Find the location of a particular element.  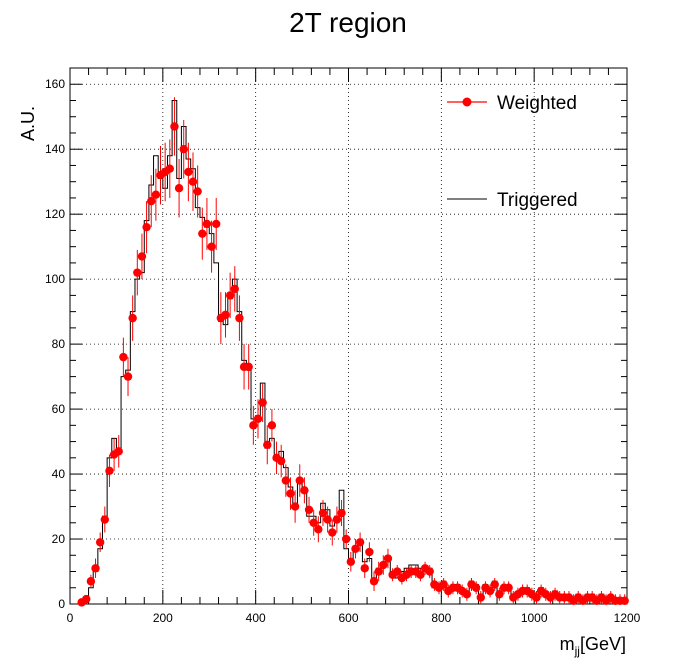

chart-title: 2T region is located at coordinates (348, 22).